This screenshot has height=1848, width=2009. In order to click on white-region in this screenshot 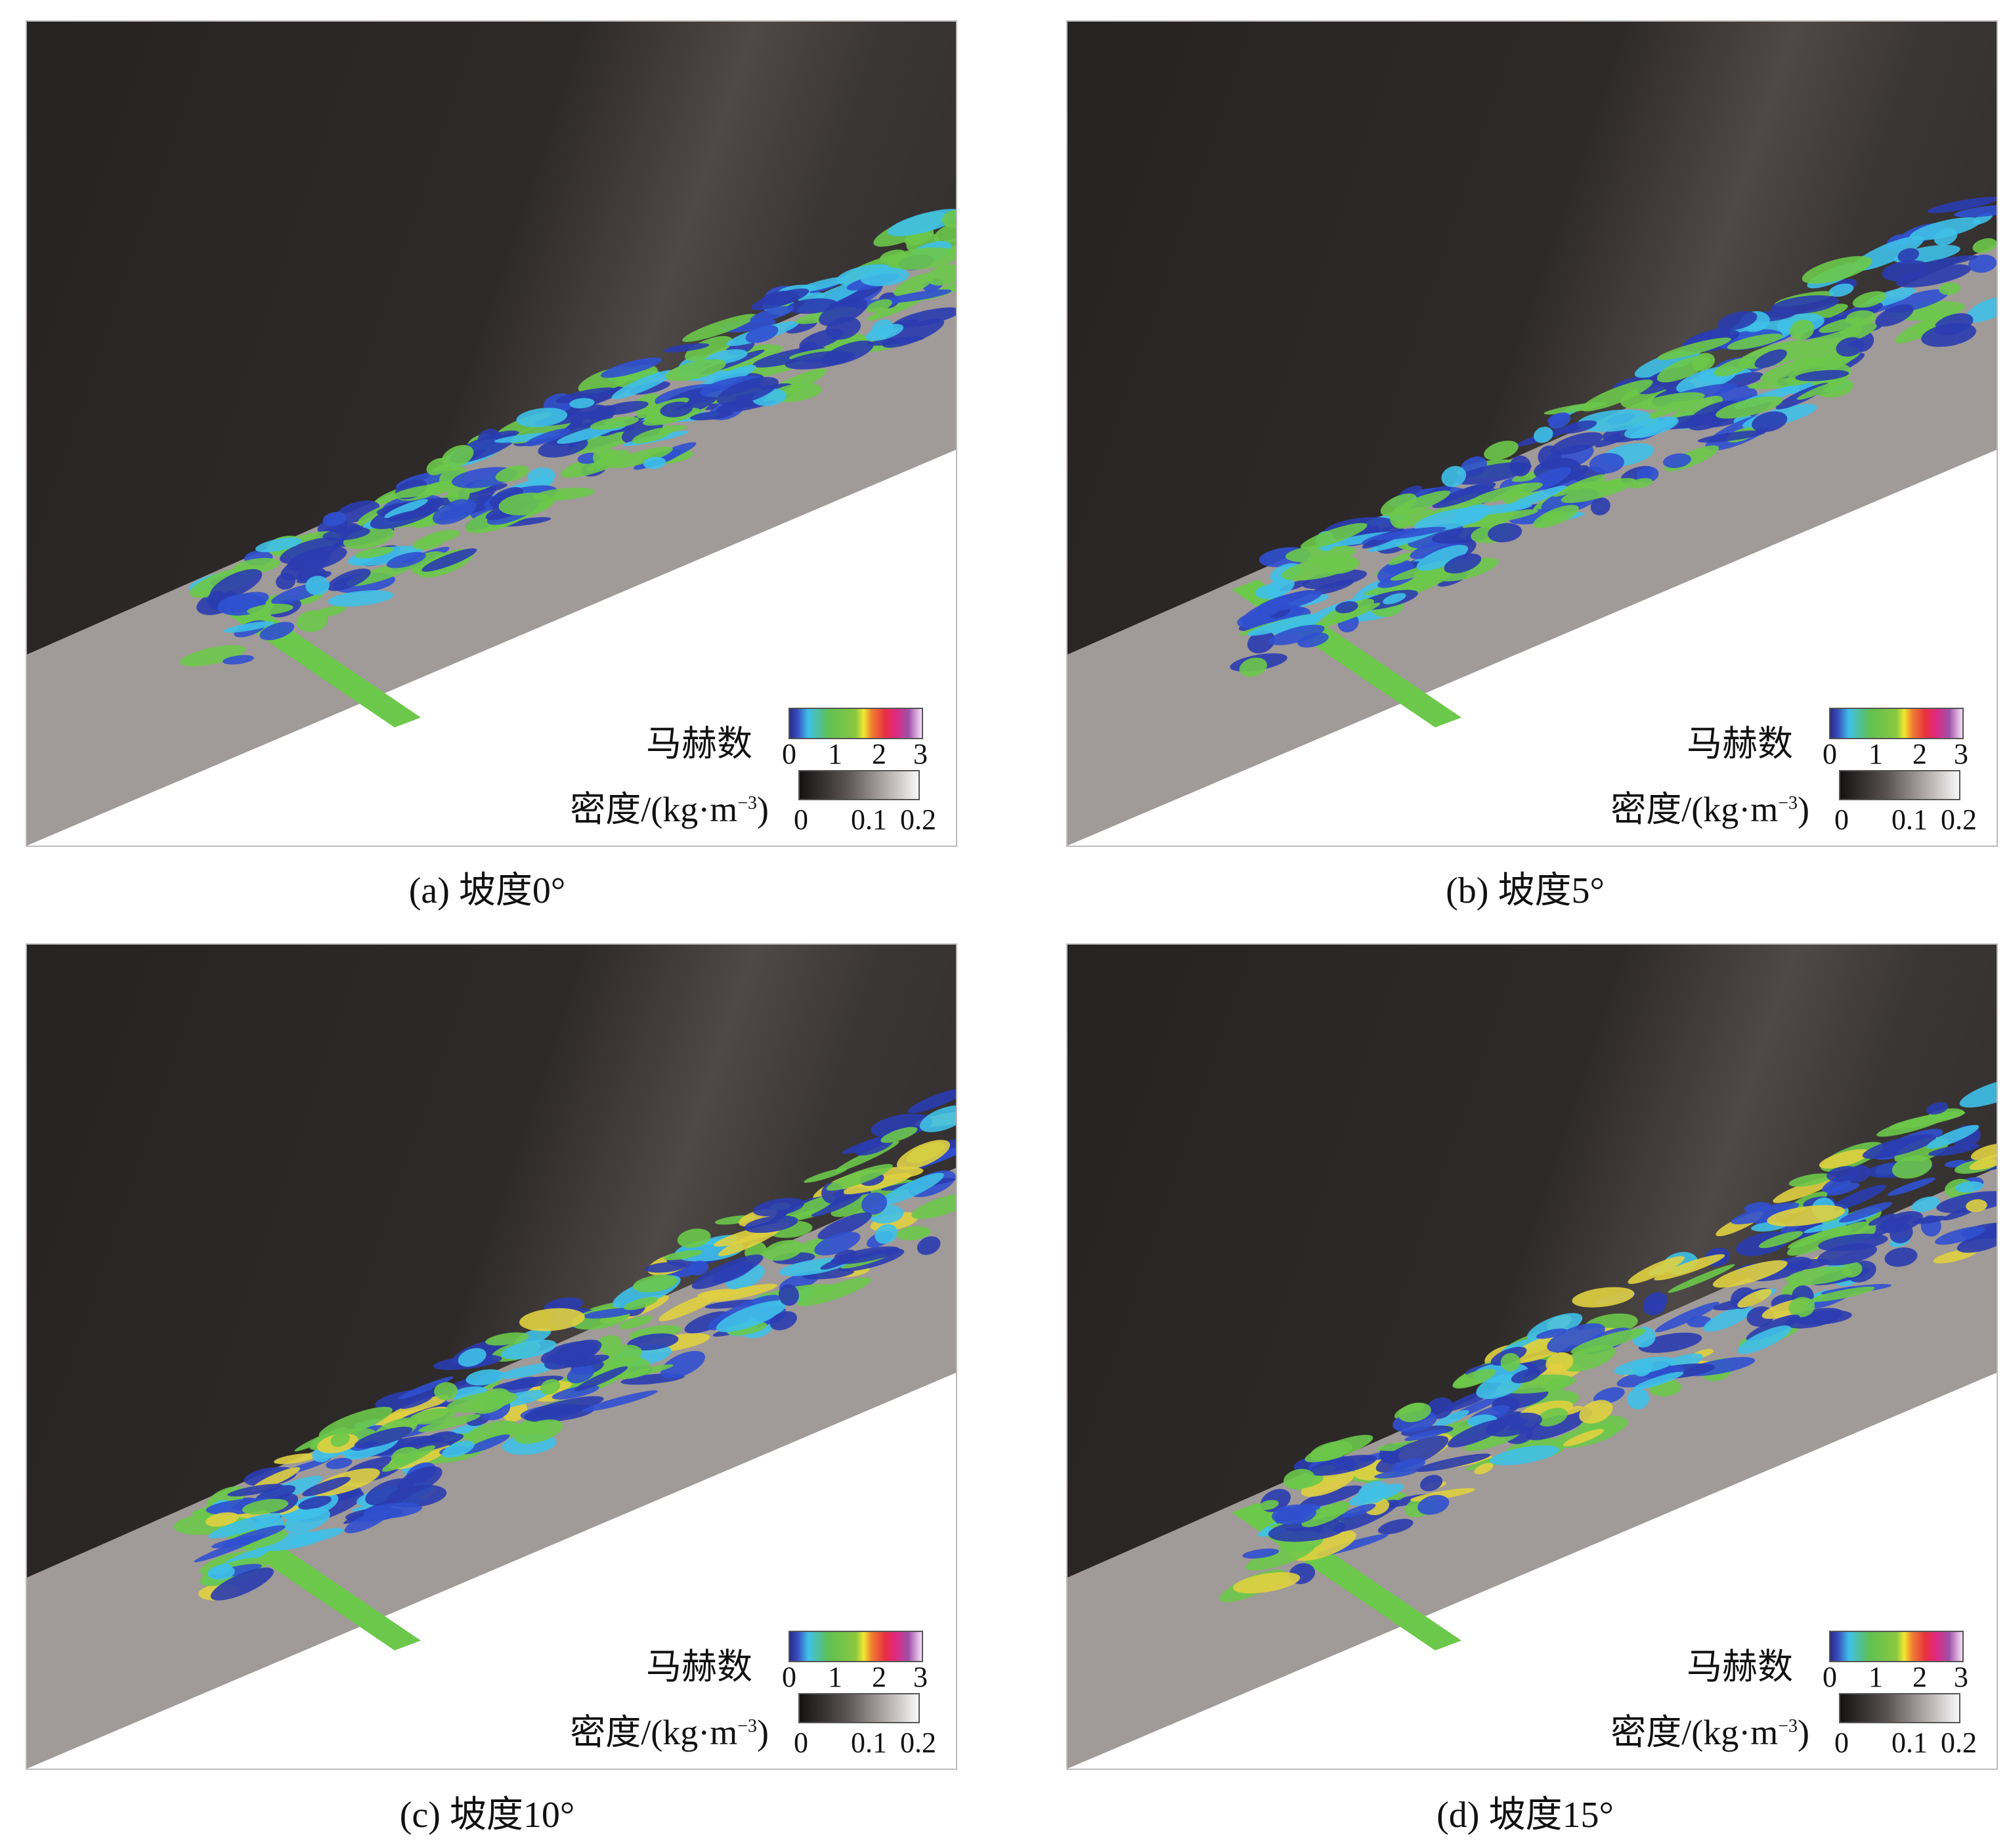, I will do `click(1532, 648)`.